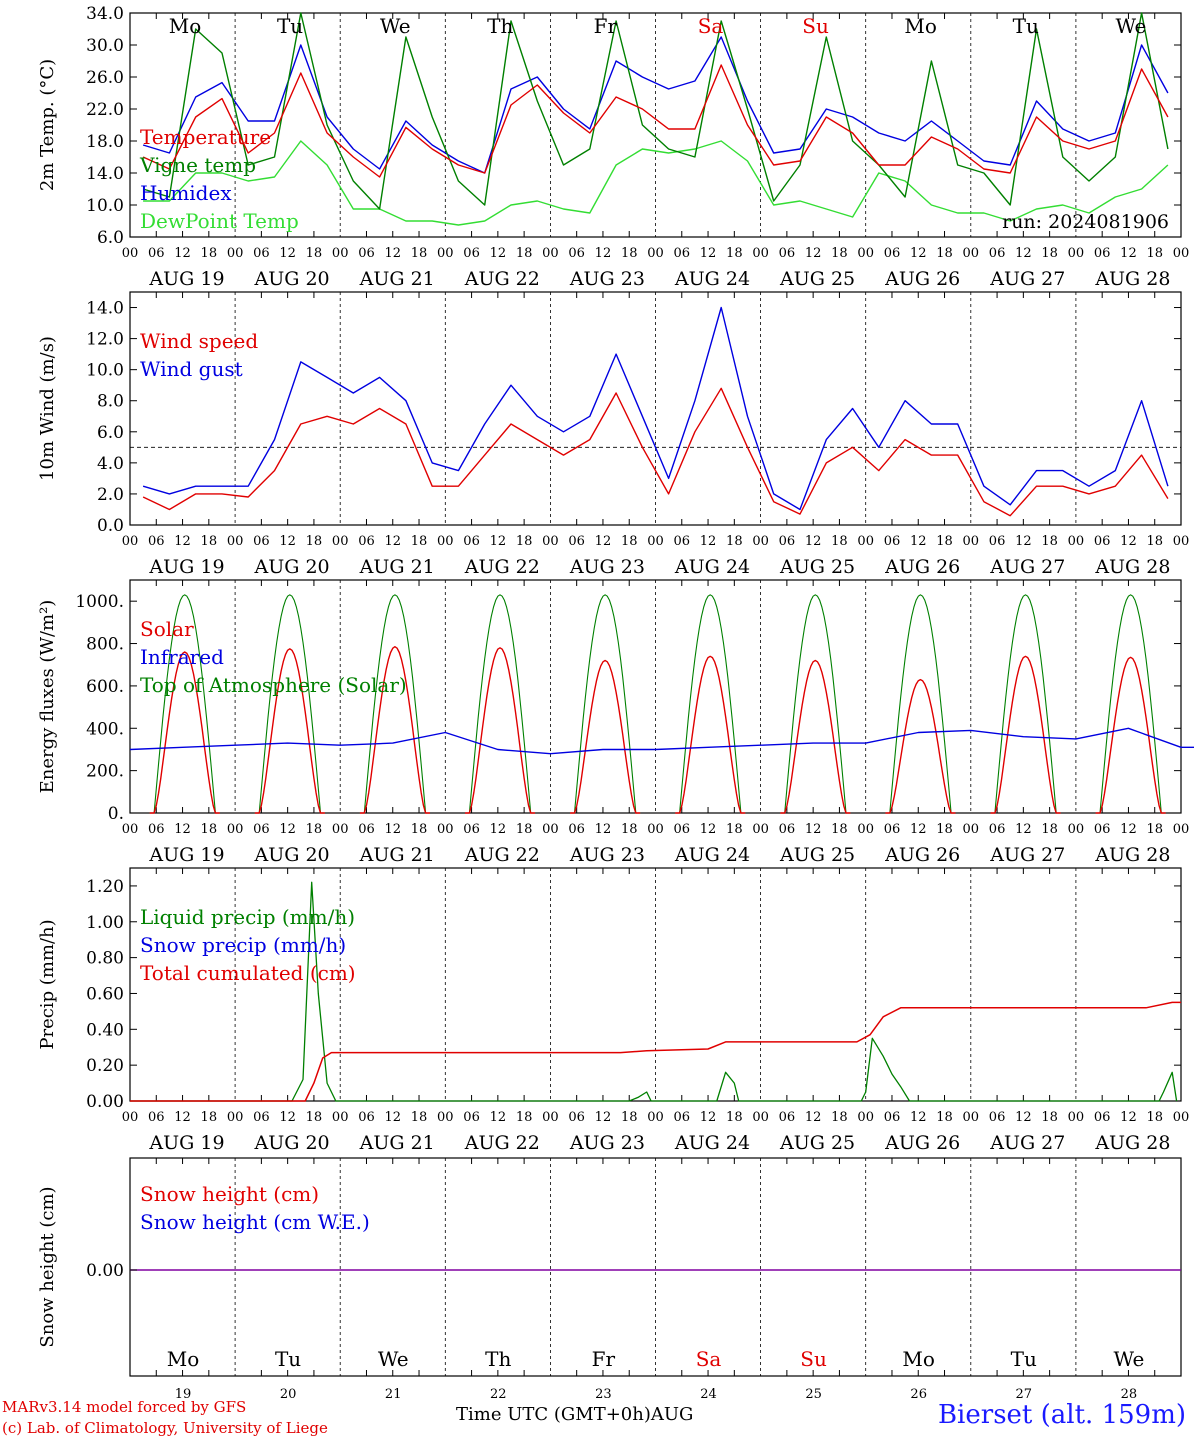 The width and height of the screenshot is (1194, 1440). What do you see at coordinates (105, 1030) in the screenshot?
I see `precip-y-tick-label: 0.40` at bounding box center [105, 1030].